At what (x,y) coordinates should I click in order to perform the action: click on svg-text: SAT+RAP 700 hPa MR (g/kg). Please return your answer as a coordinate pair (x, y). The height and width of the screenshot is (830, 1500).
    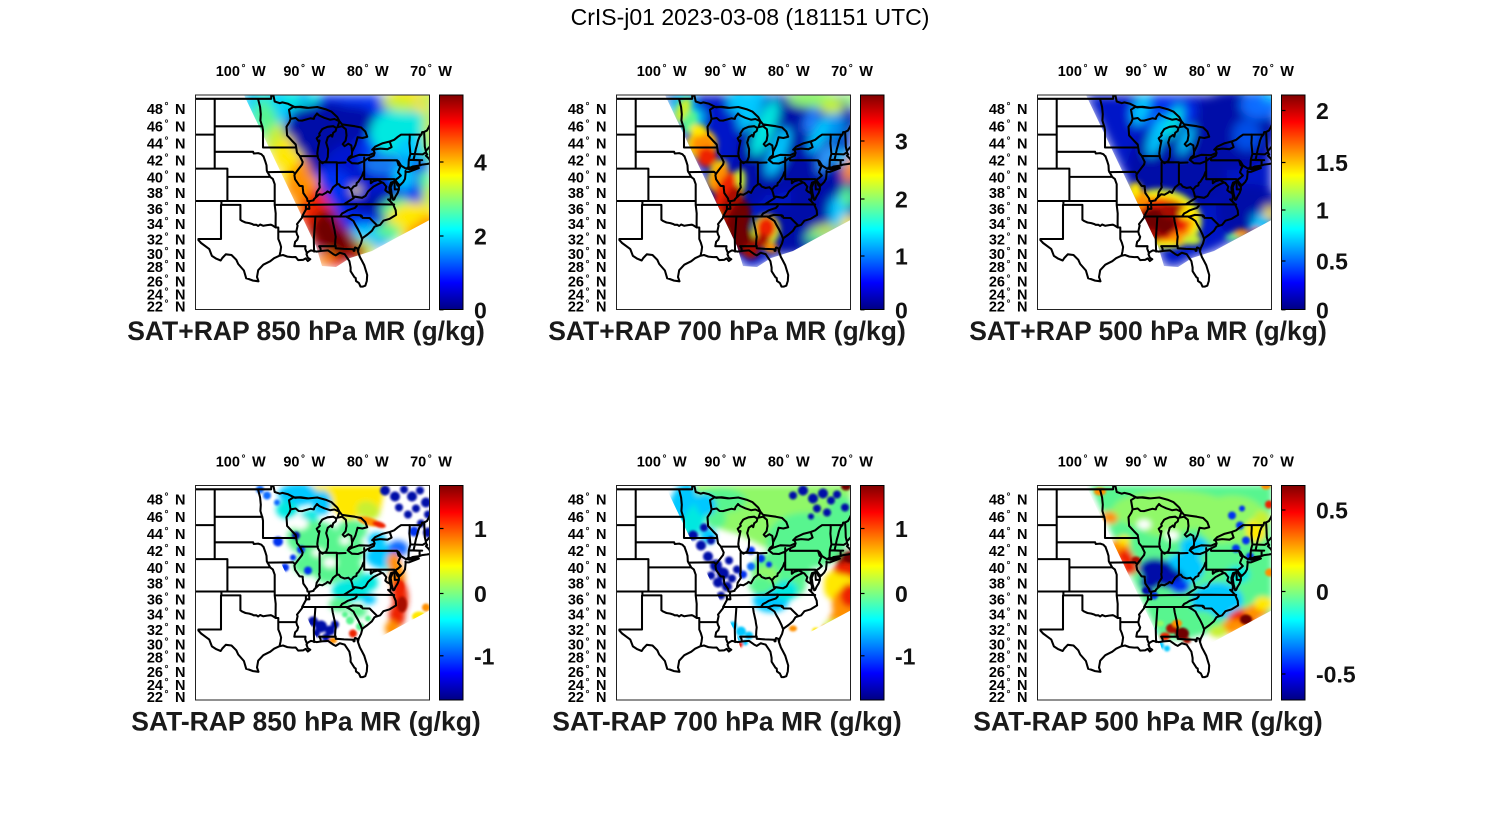
    Looking at the image, I should click on (727, 331).